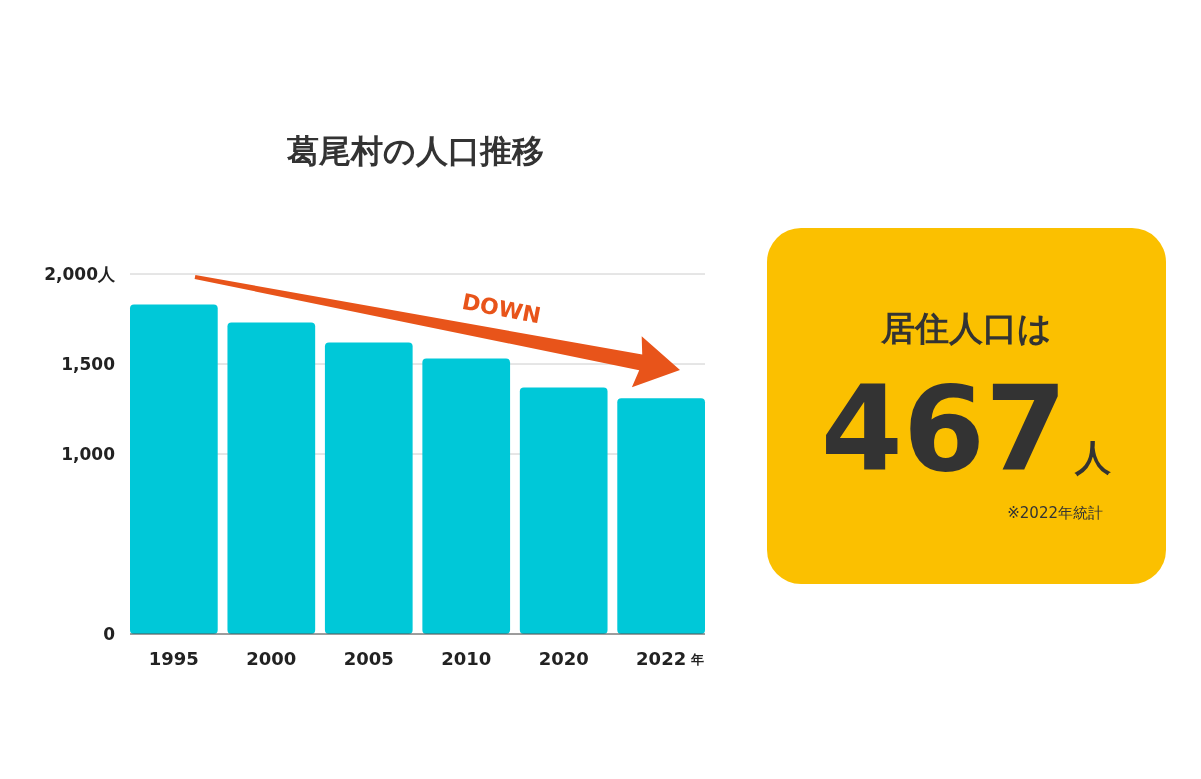 Image resolution: width=1201 pixels, height=779 pixels. Describe the element at coordinates (368, 658) in the screenshot. I see `x-tick-label: 2005` at that location.